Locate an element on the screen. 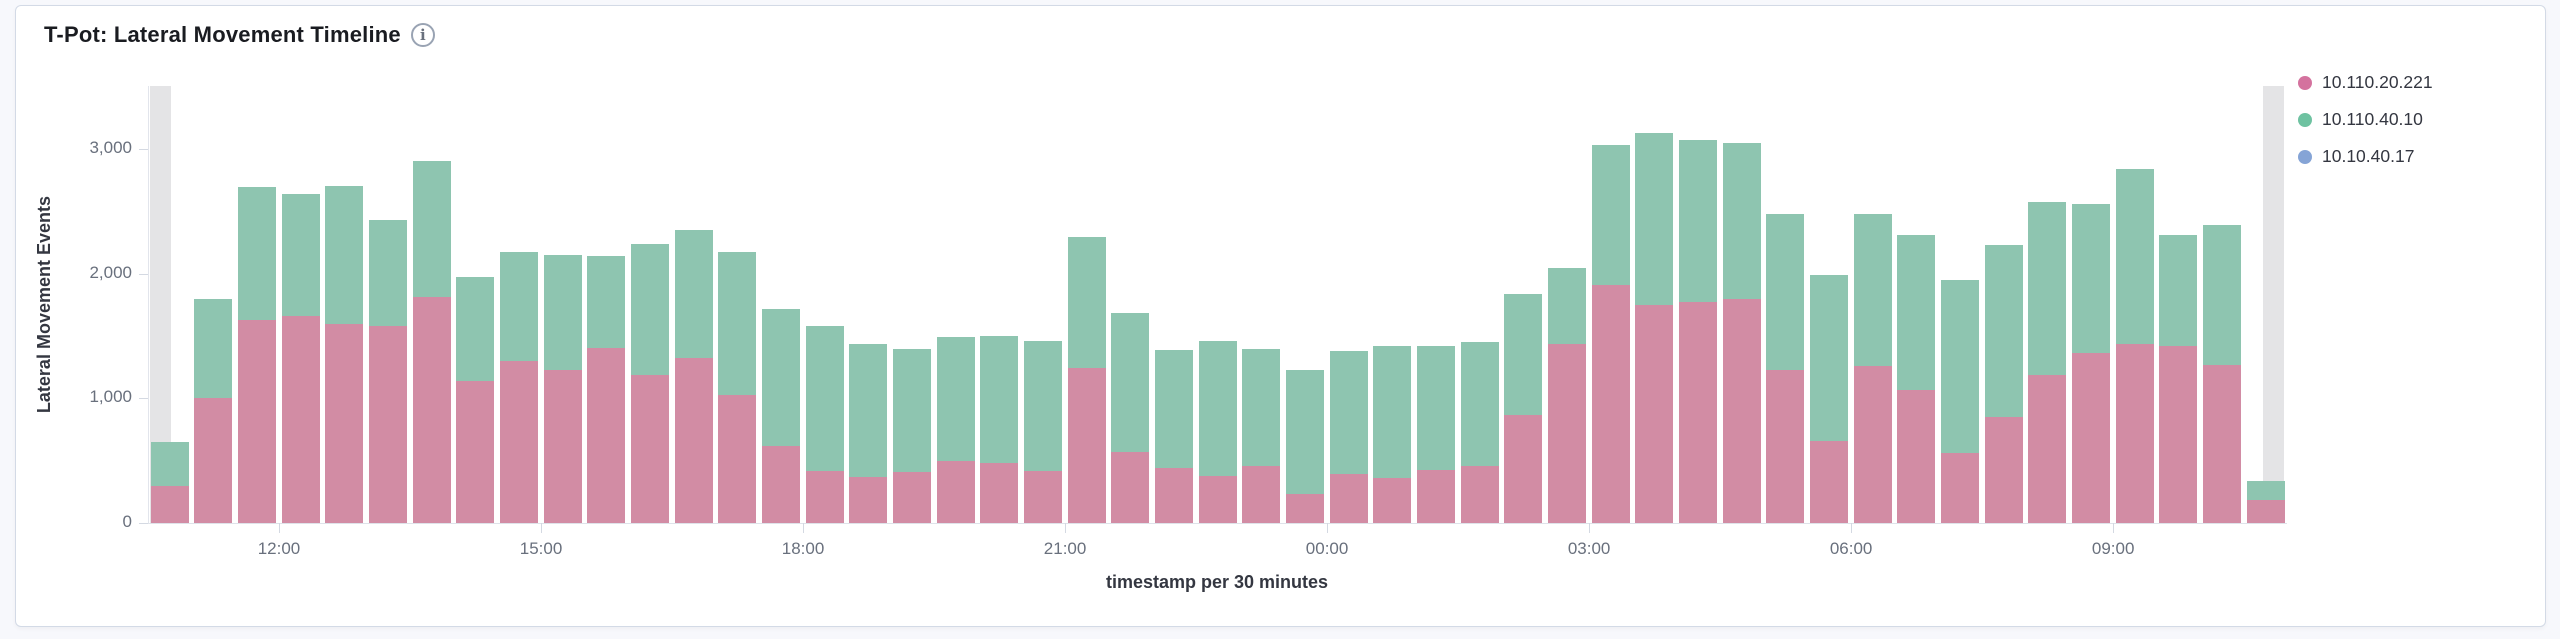 The image size is (2560, 639). legend-item-10.110.20.221: 10.110.20.221 is located at coordinates (2365, 82).